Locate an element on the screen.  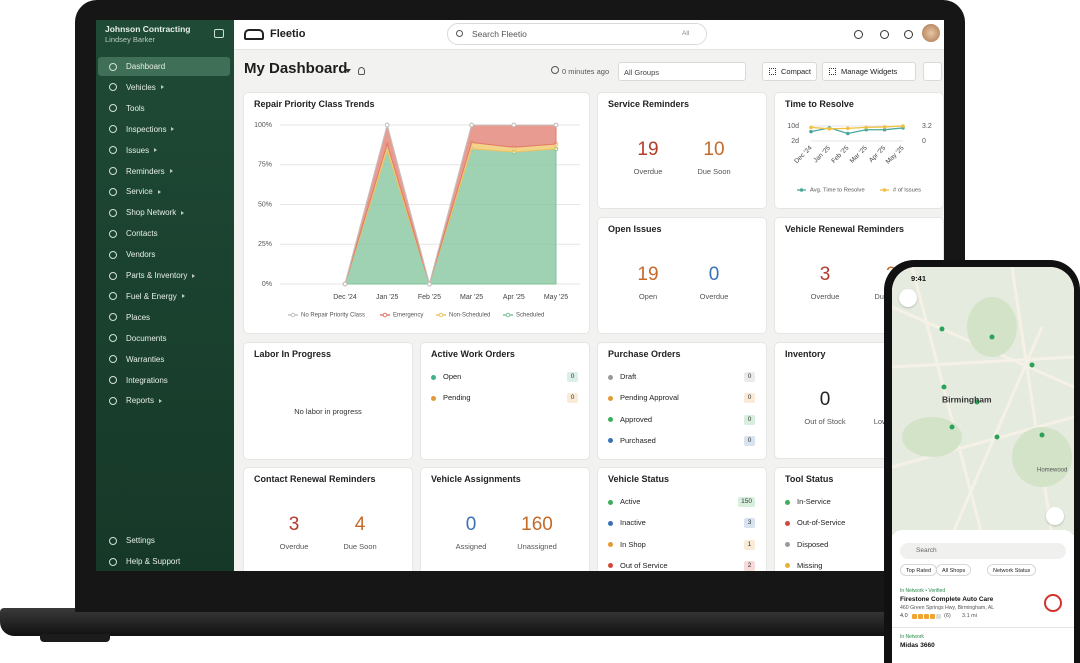
nav-item: Integrations is located at coordinates (164, 380).